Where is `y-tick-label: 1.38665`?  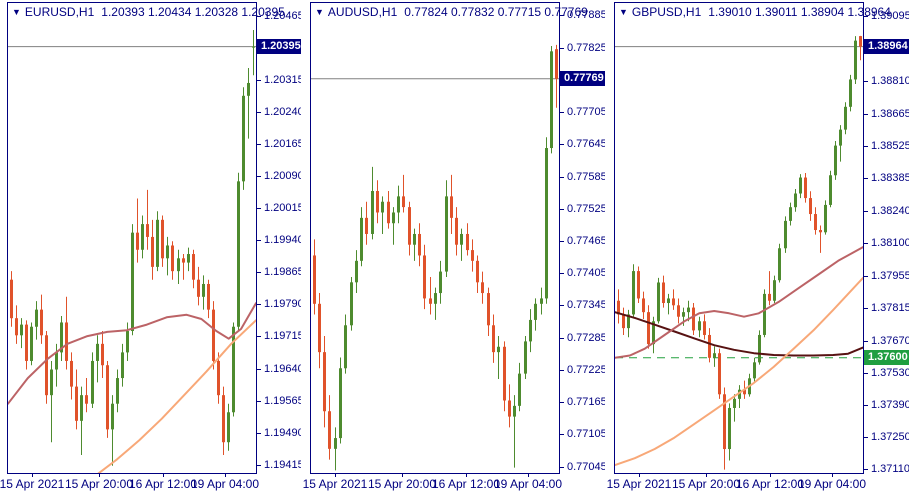 y-tick-label: 1.38665 is located at coordinates (890, 114).